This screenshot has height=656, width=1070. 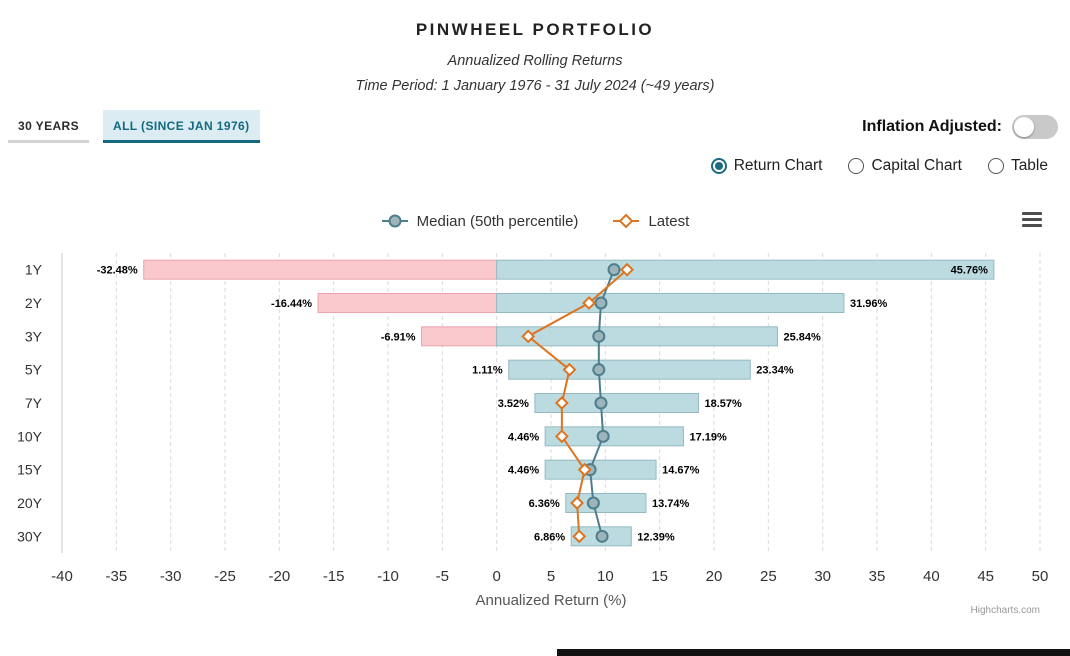 I want to click on svg-text: Annualized Return (%), so click(x=551, y=600).